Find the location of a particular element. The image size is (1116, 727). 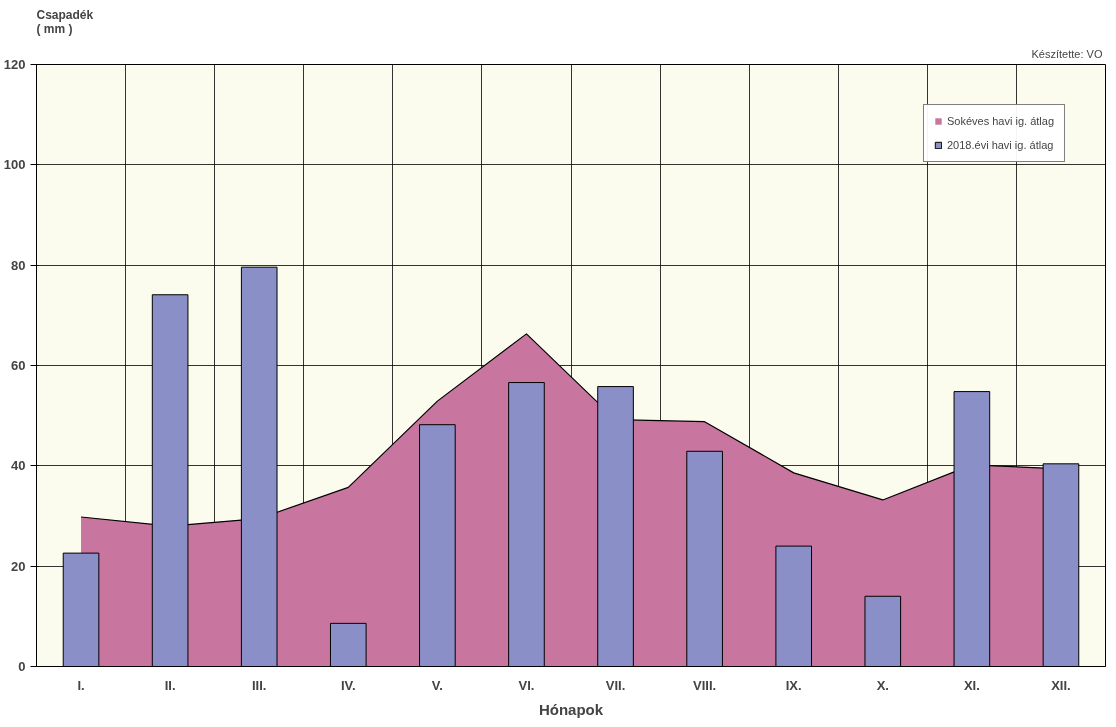

x-tick-label: VIII. is located at coordinates (705, 685).